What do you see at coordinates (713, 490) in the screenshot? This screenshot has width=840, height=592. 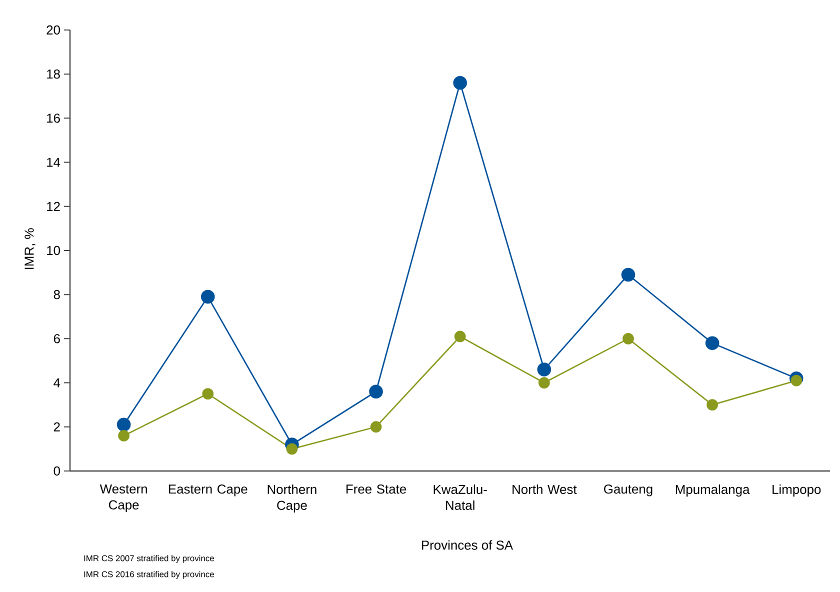 I see `x-tick-label: Mpumalanga` at bounding box center [713, 490].